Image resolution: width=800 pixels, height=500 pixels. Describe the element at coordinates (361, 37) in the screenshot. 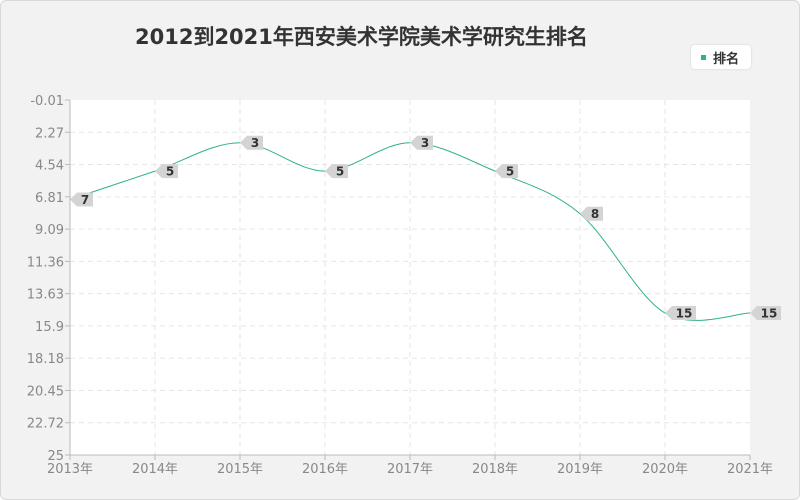

I see `chart-title: 2012到2021年西安美术学院美术学研究生排名` at that location.